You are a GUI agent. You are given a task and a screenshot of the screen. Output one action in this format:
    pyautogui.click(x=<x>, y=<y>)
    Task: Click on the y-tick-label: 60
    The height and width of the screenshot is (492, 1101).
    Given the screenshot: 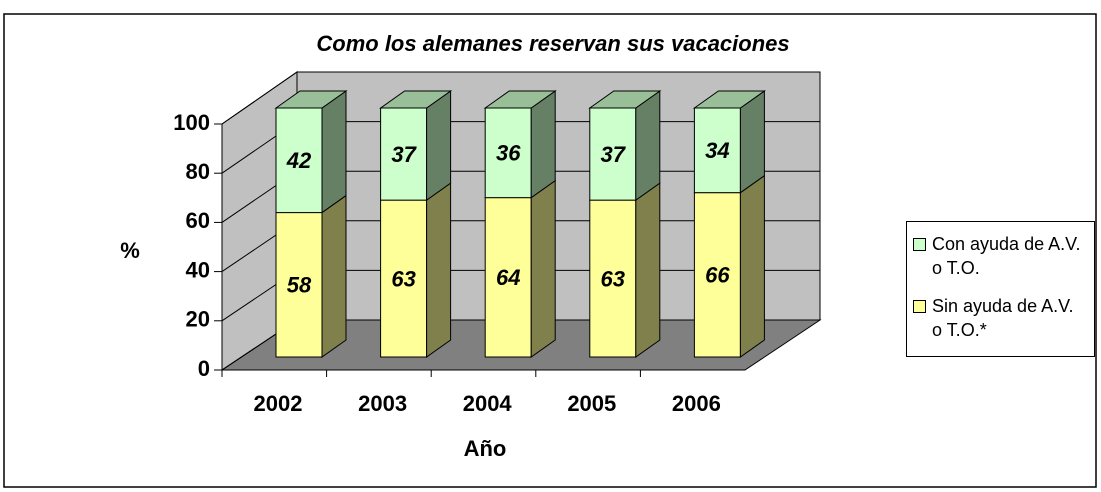 What is the action you would take?
    pyautogui.click(x=198, y=220)
    